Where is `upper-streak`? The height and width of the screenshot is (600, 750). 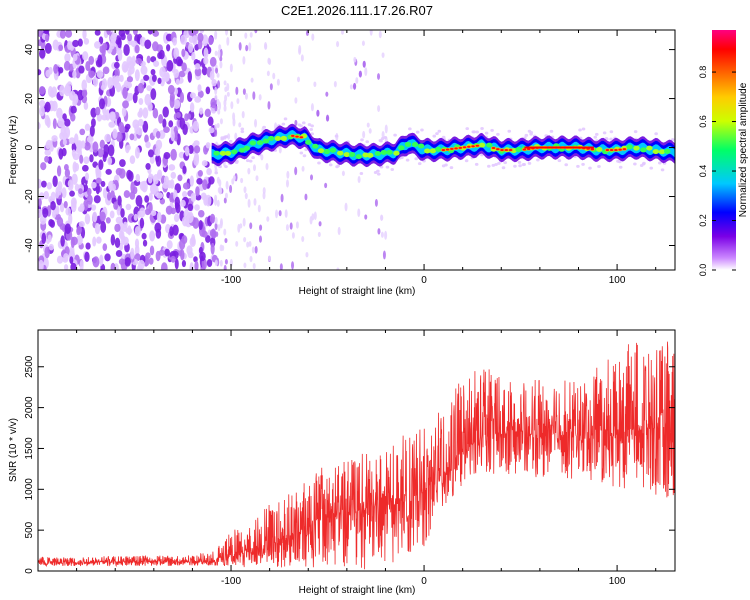
upper-streak is located at coordinates (318, 113).